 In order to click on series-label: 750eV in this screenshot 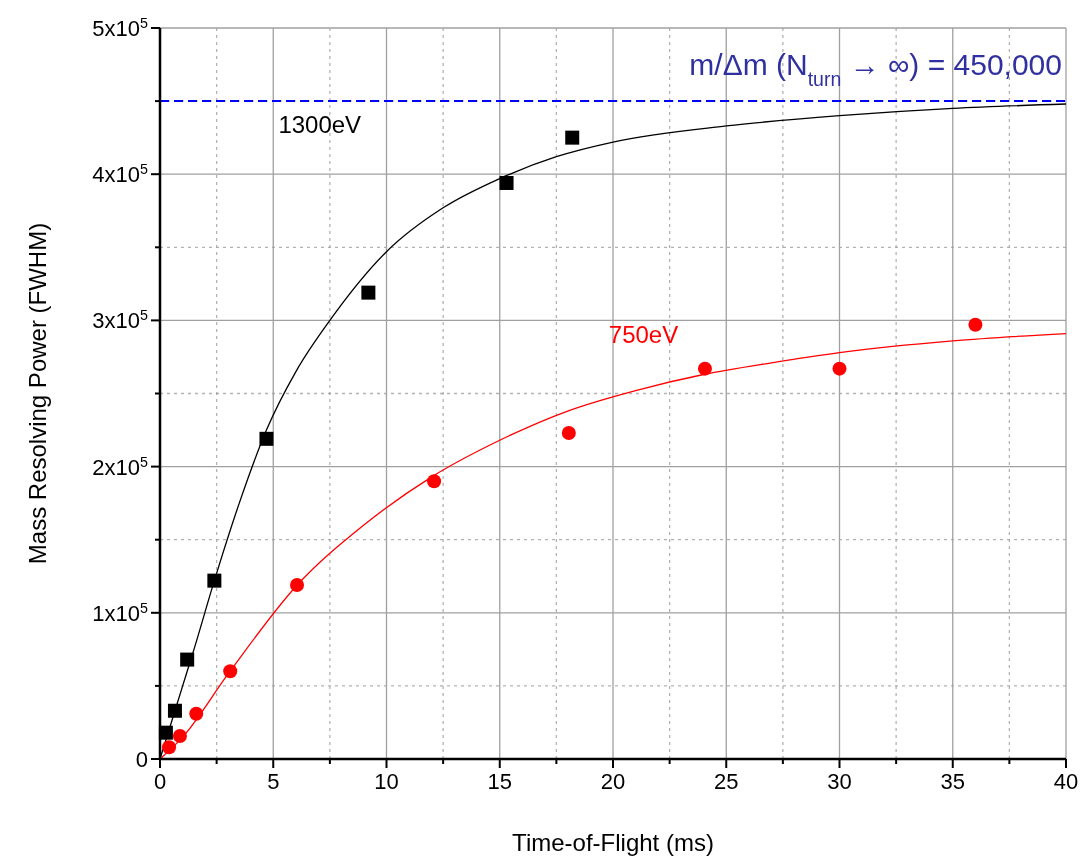, I will do `click(643, 334)`.